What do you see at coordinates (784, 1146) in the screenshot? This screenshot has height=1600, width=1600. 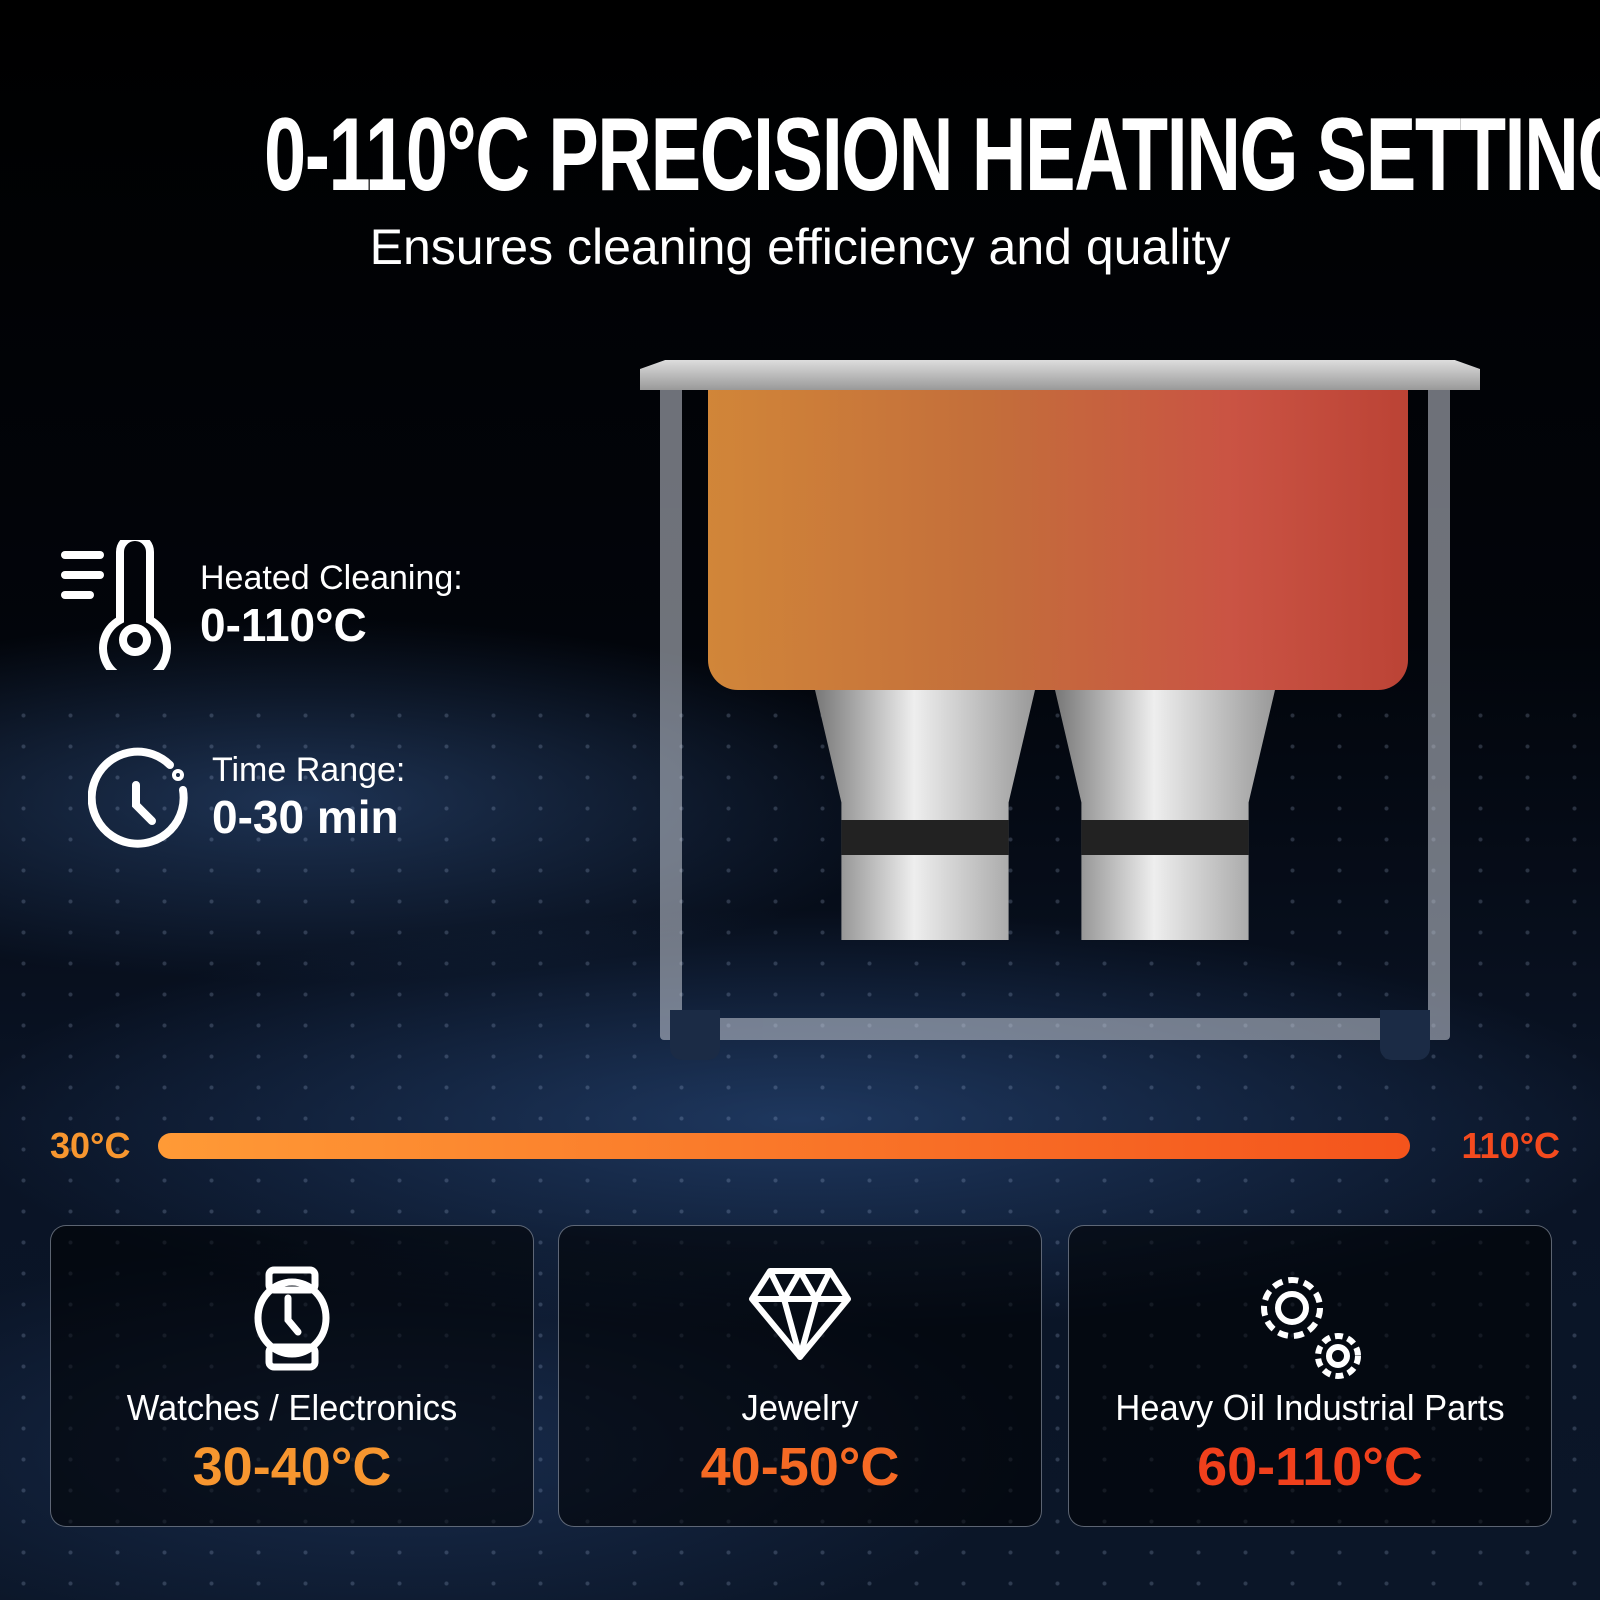 I see `temperature-gradient-bar` at bounding box center [784, 1146].